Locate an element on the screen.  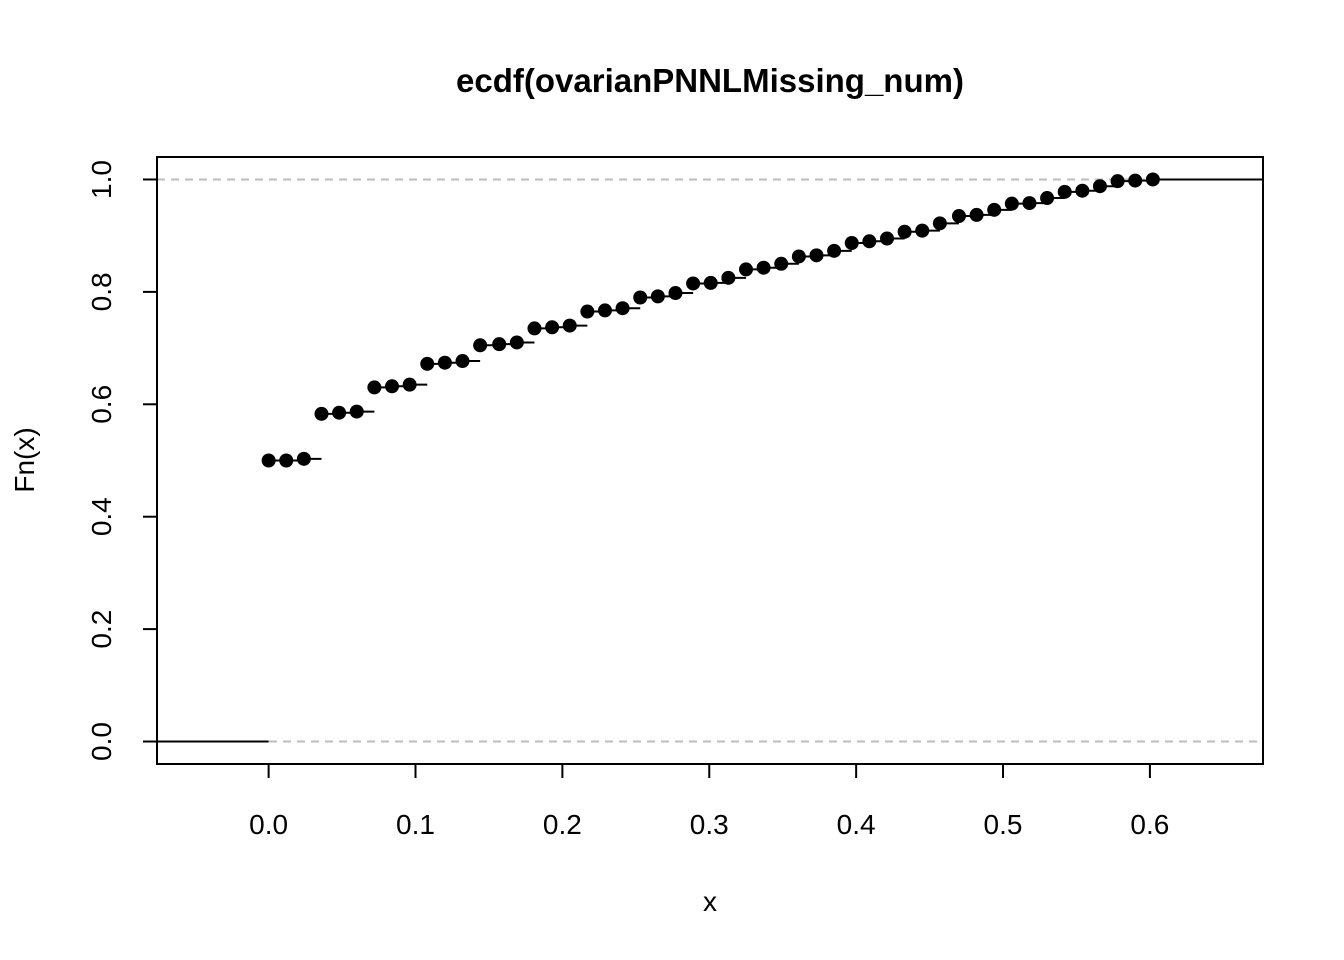
y-axis-label: Fn(x) is located at coordinates (24, 459).